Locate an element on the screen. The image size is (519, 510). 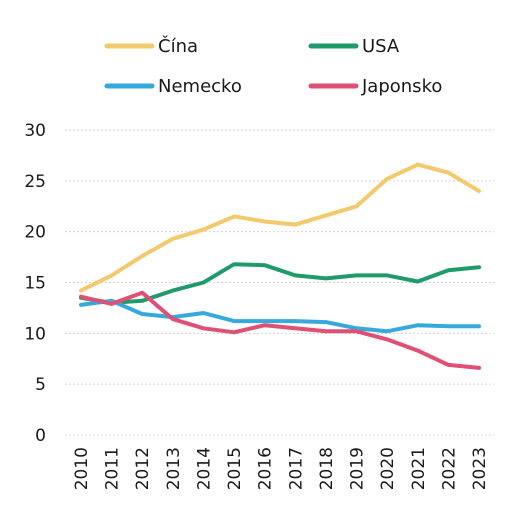
x-tick-label: 2021 is located at coordinates (419, 468).